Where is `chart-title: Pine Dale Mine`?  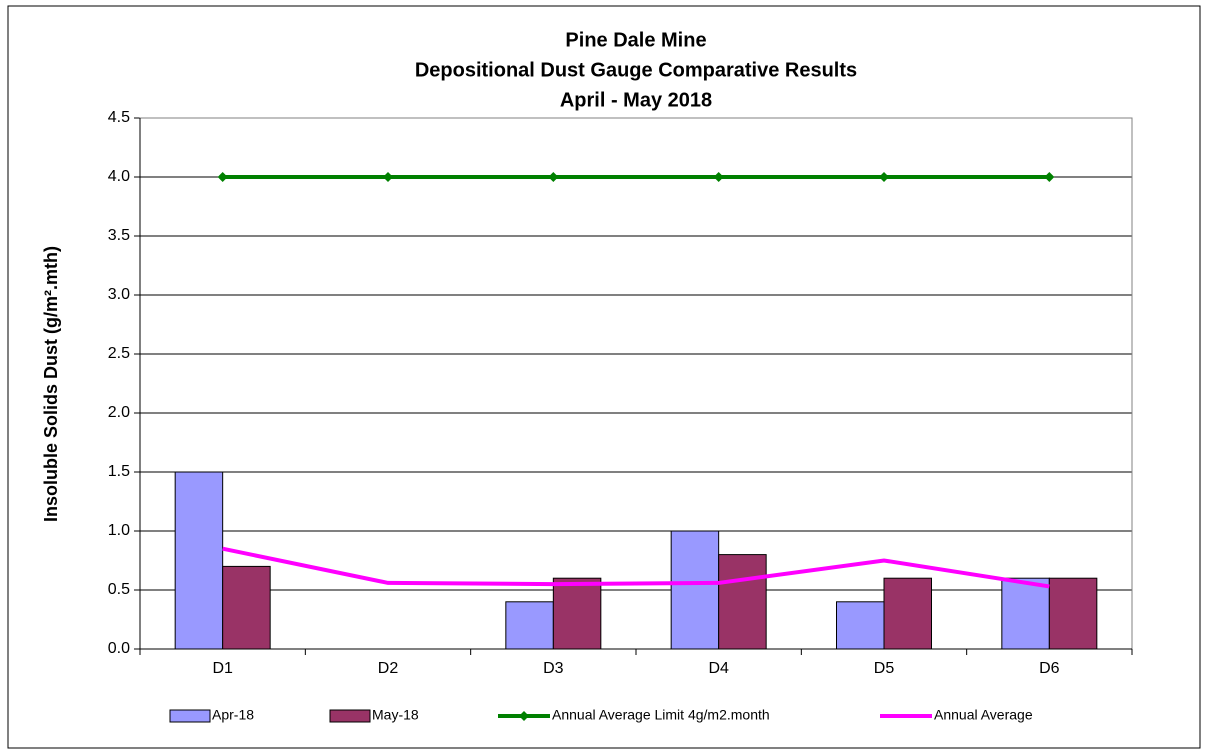
chart-title: Pine Dale Mine is located at coordinates (635, 40).